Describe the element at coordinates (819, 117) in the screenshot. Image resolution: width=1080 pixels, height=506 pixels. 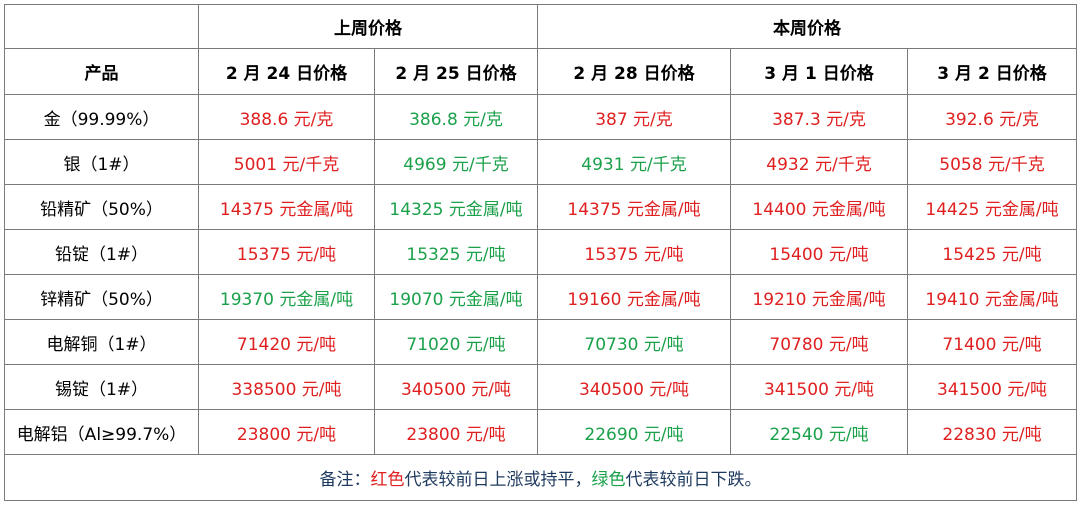
I see `price-cell: 387.3 元/克` at that location.